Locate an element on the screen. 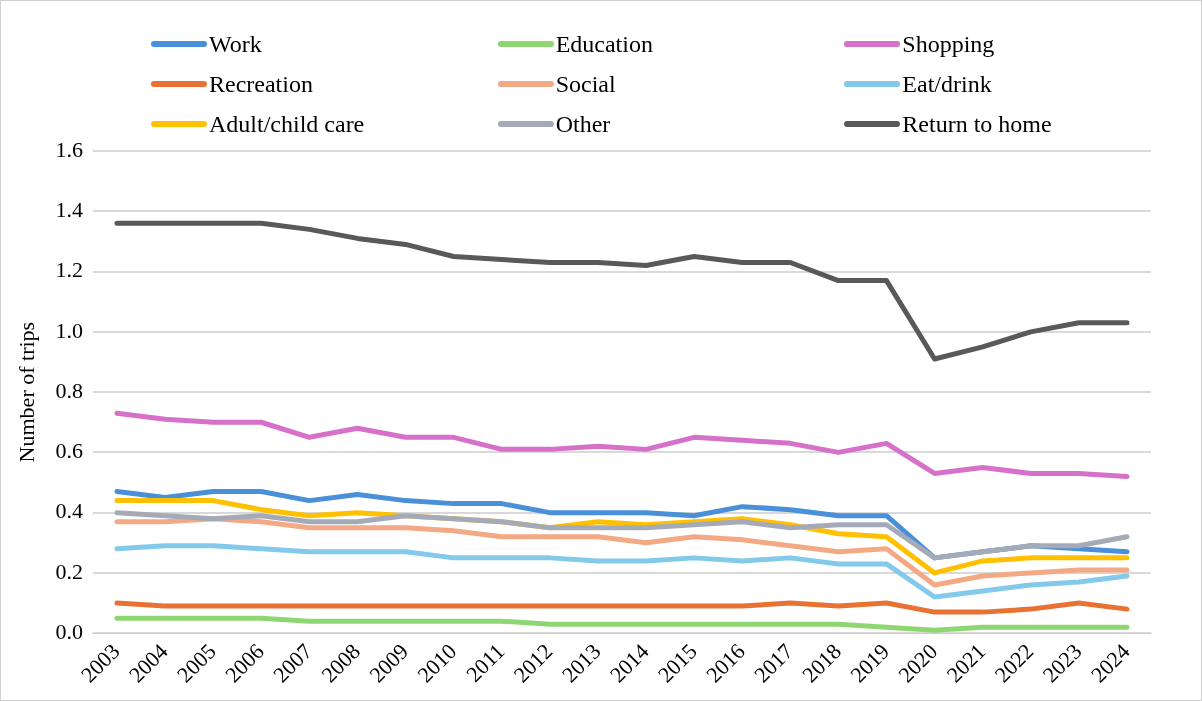 Image resolution: width=1202 pixels, height=701 pixels. y-tick-label: 0.2 is located at coordinates (69, 571).